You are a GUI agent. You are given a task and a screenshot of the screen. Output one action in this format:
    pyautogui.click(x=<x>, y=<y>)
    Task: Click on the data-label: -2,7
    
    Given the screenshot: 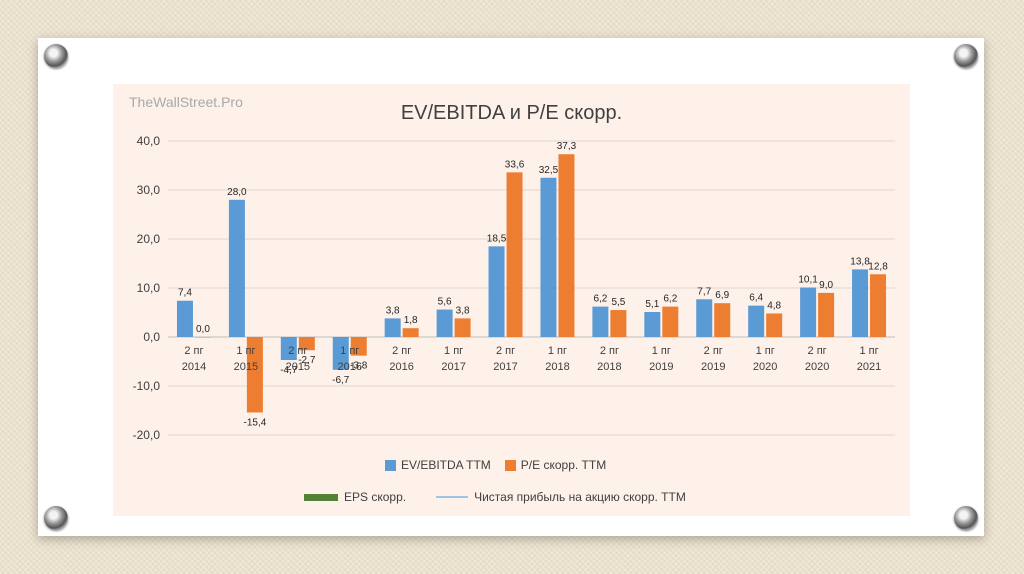 What is the action you would take?
    pyautogui.click(x=307, y=360)
    